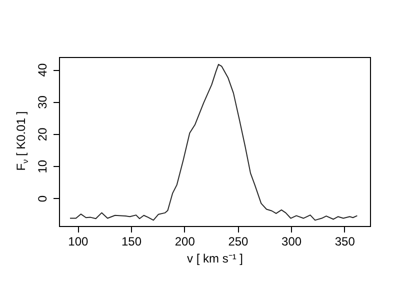  I want to click on x-tick-label: 150, so click(132, 241).